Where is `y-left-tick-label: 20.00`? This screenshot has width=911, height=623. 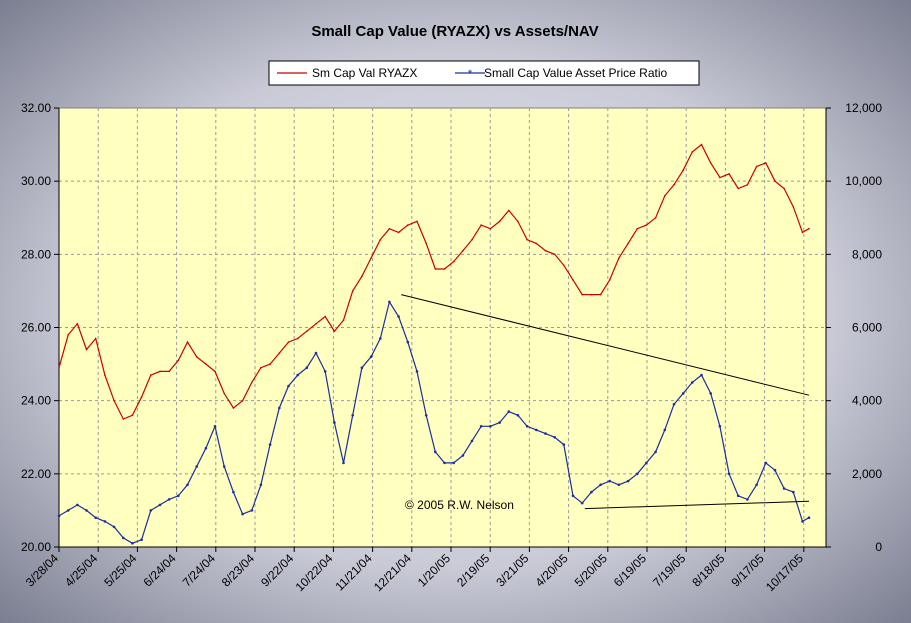
y-left-tick-label: 20.00 is located at coordinates (36, 547).